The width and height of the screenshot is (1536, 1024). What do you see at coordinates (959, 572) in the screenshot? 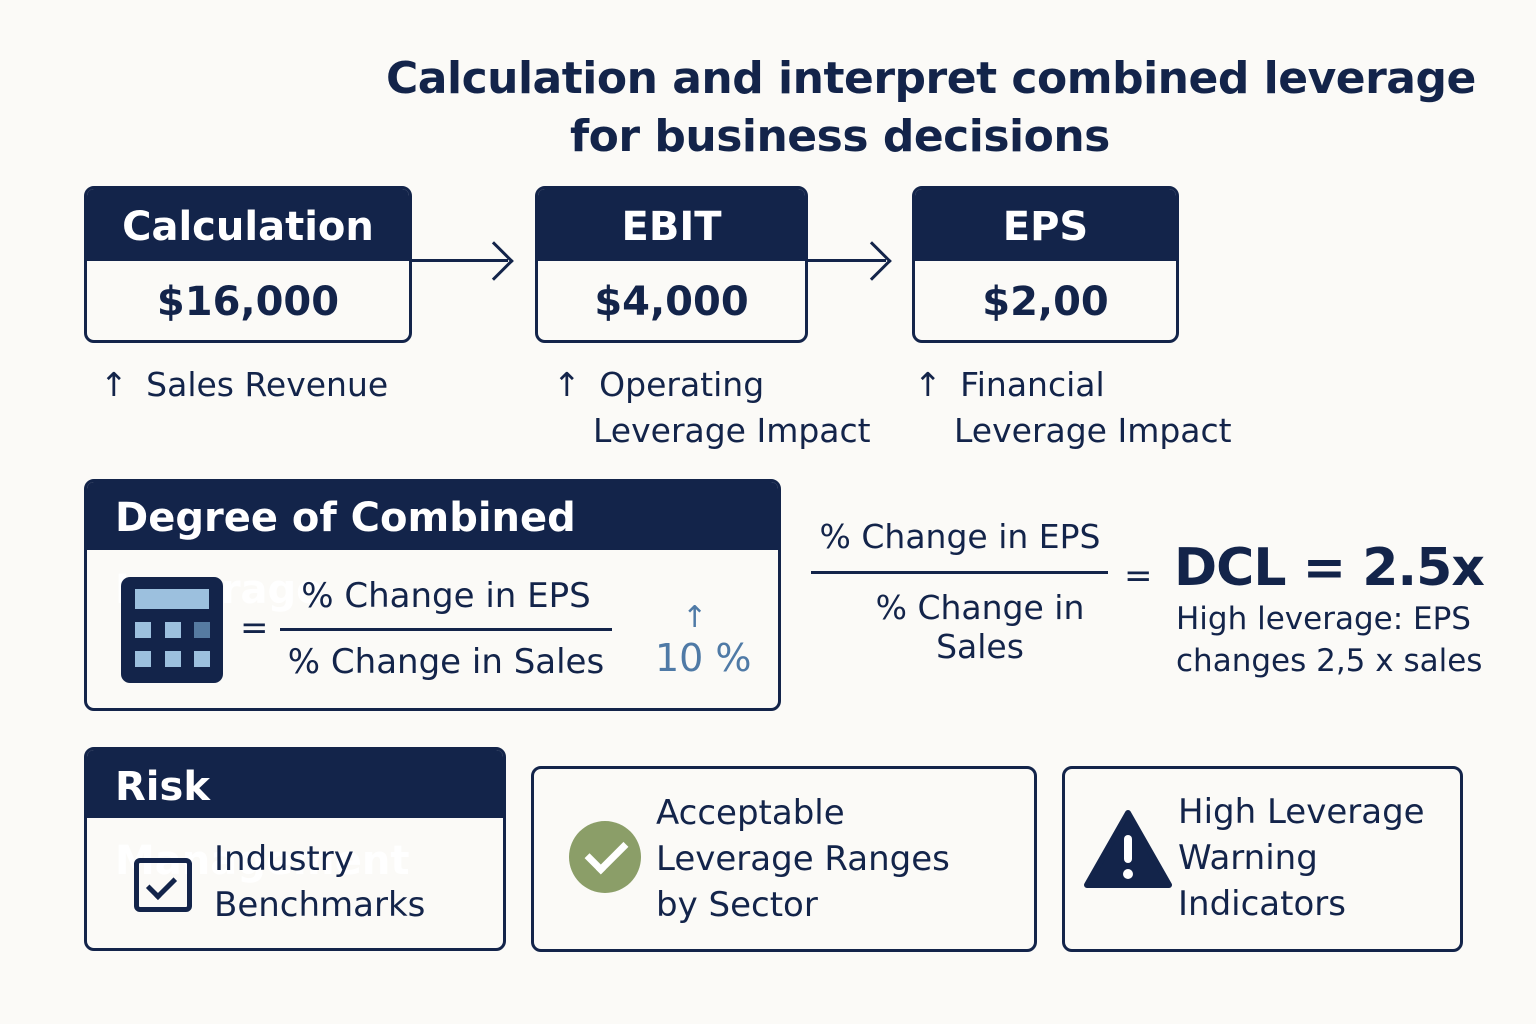
I see `formula-fraction-bar` at bounding box center [959, 572].